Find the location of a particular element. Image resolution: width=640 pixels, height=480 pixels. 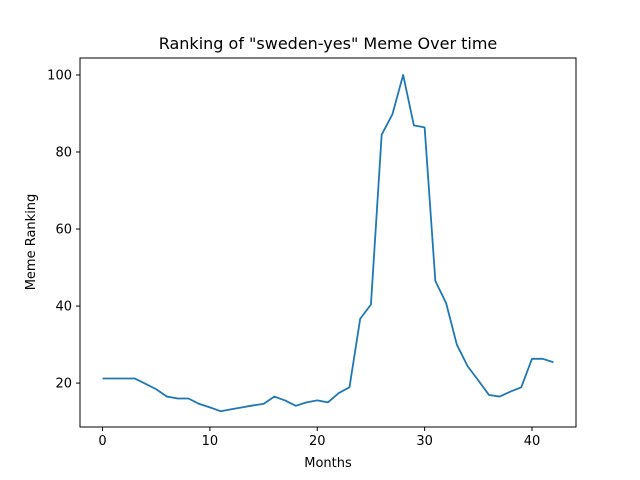

y-axis-label: Meme Ranking is located at coordinates (31, 242).